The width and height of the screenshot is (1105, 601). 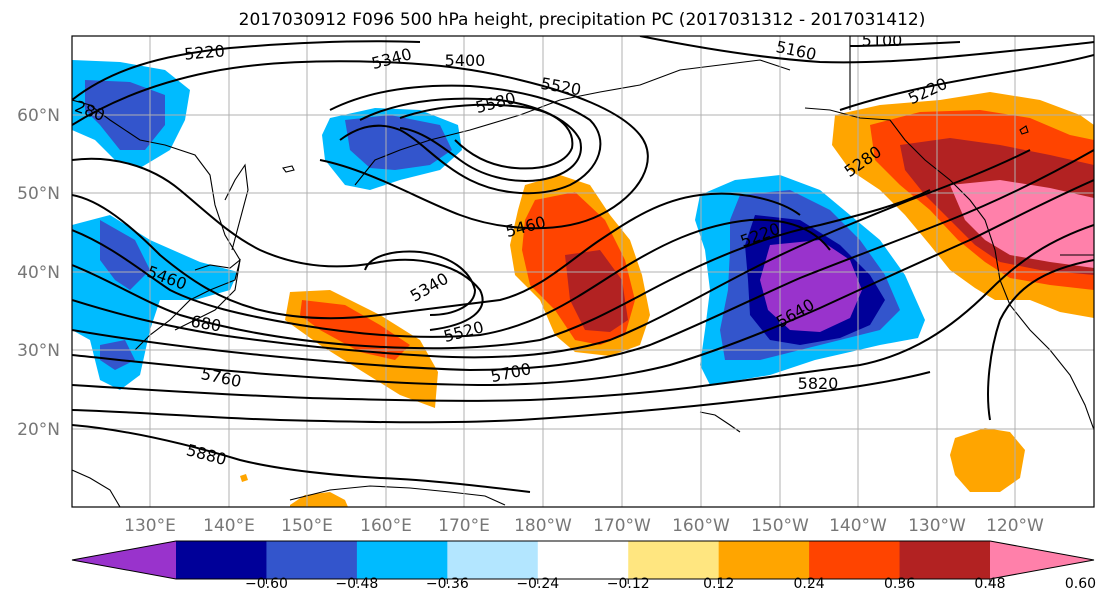 I want to click on colorbar-tick-label: −0.24, so click(x=537, y=584).